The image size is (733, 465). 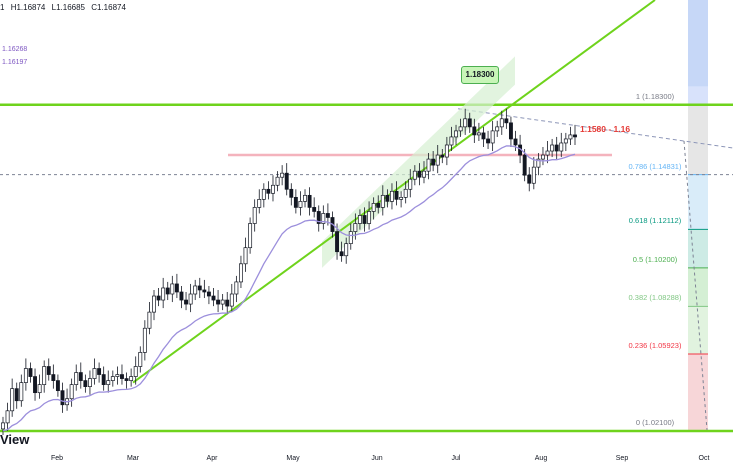 I want to click on x-tick-aug: Aug, so click(x=541, y=458).